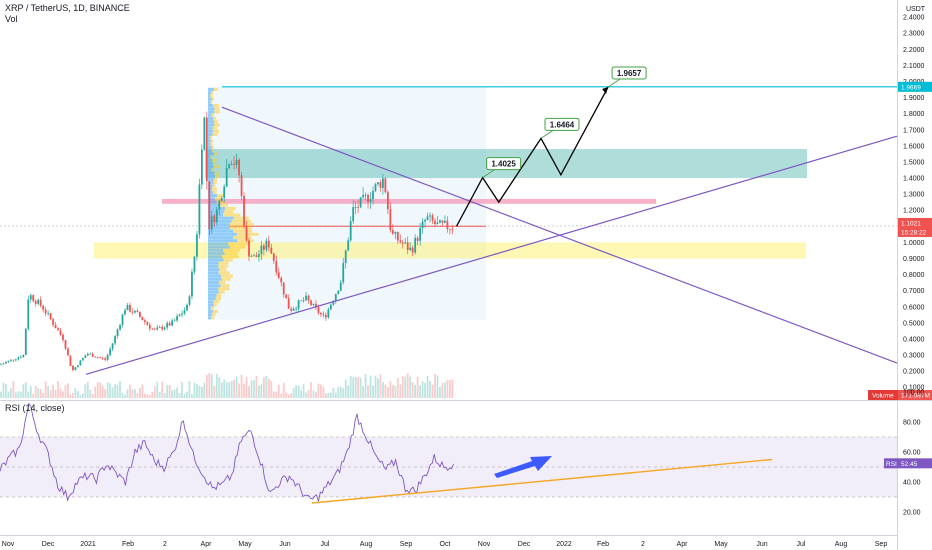 The height and width of the screenshot is (550, 932). What do you see at coordinates (683, 544) in the screenshot?
I see `time-axis-label: Apr` at bounding box center [683, 544].